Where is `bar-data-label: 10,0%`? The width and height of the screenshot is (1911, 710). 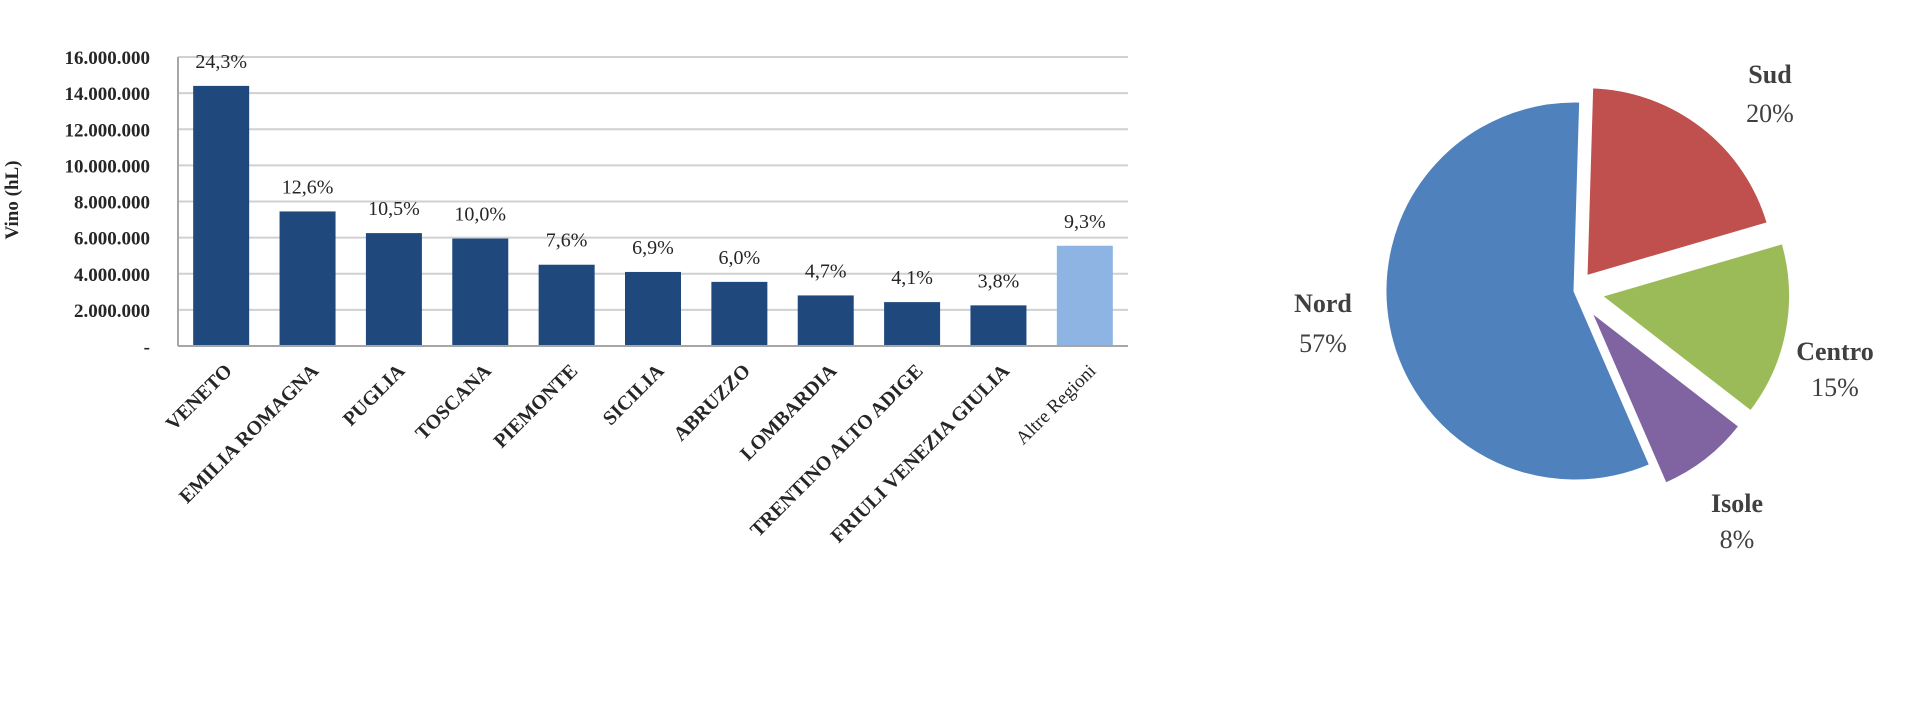
bar-data-label: 10,0% is located at coordinates (480, 215).